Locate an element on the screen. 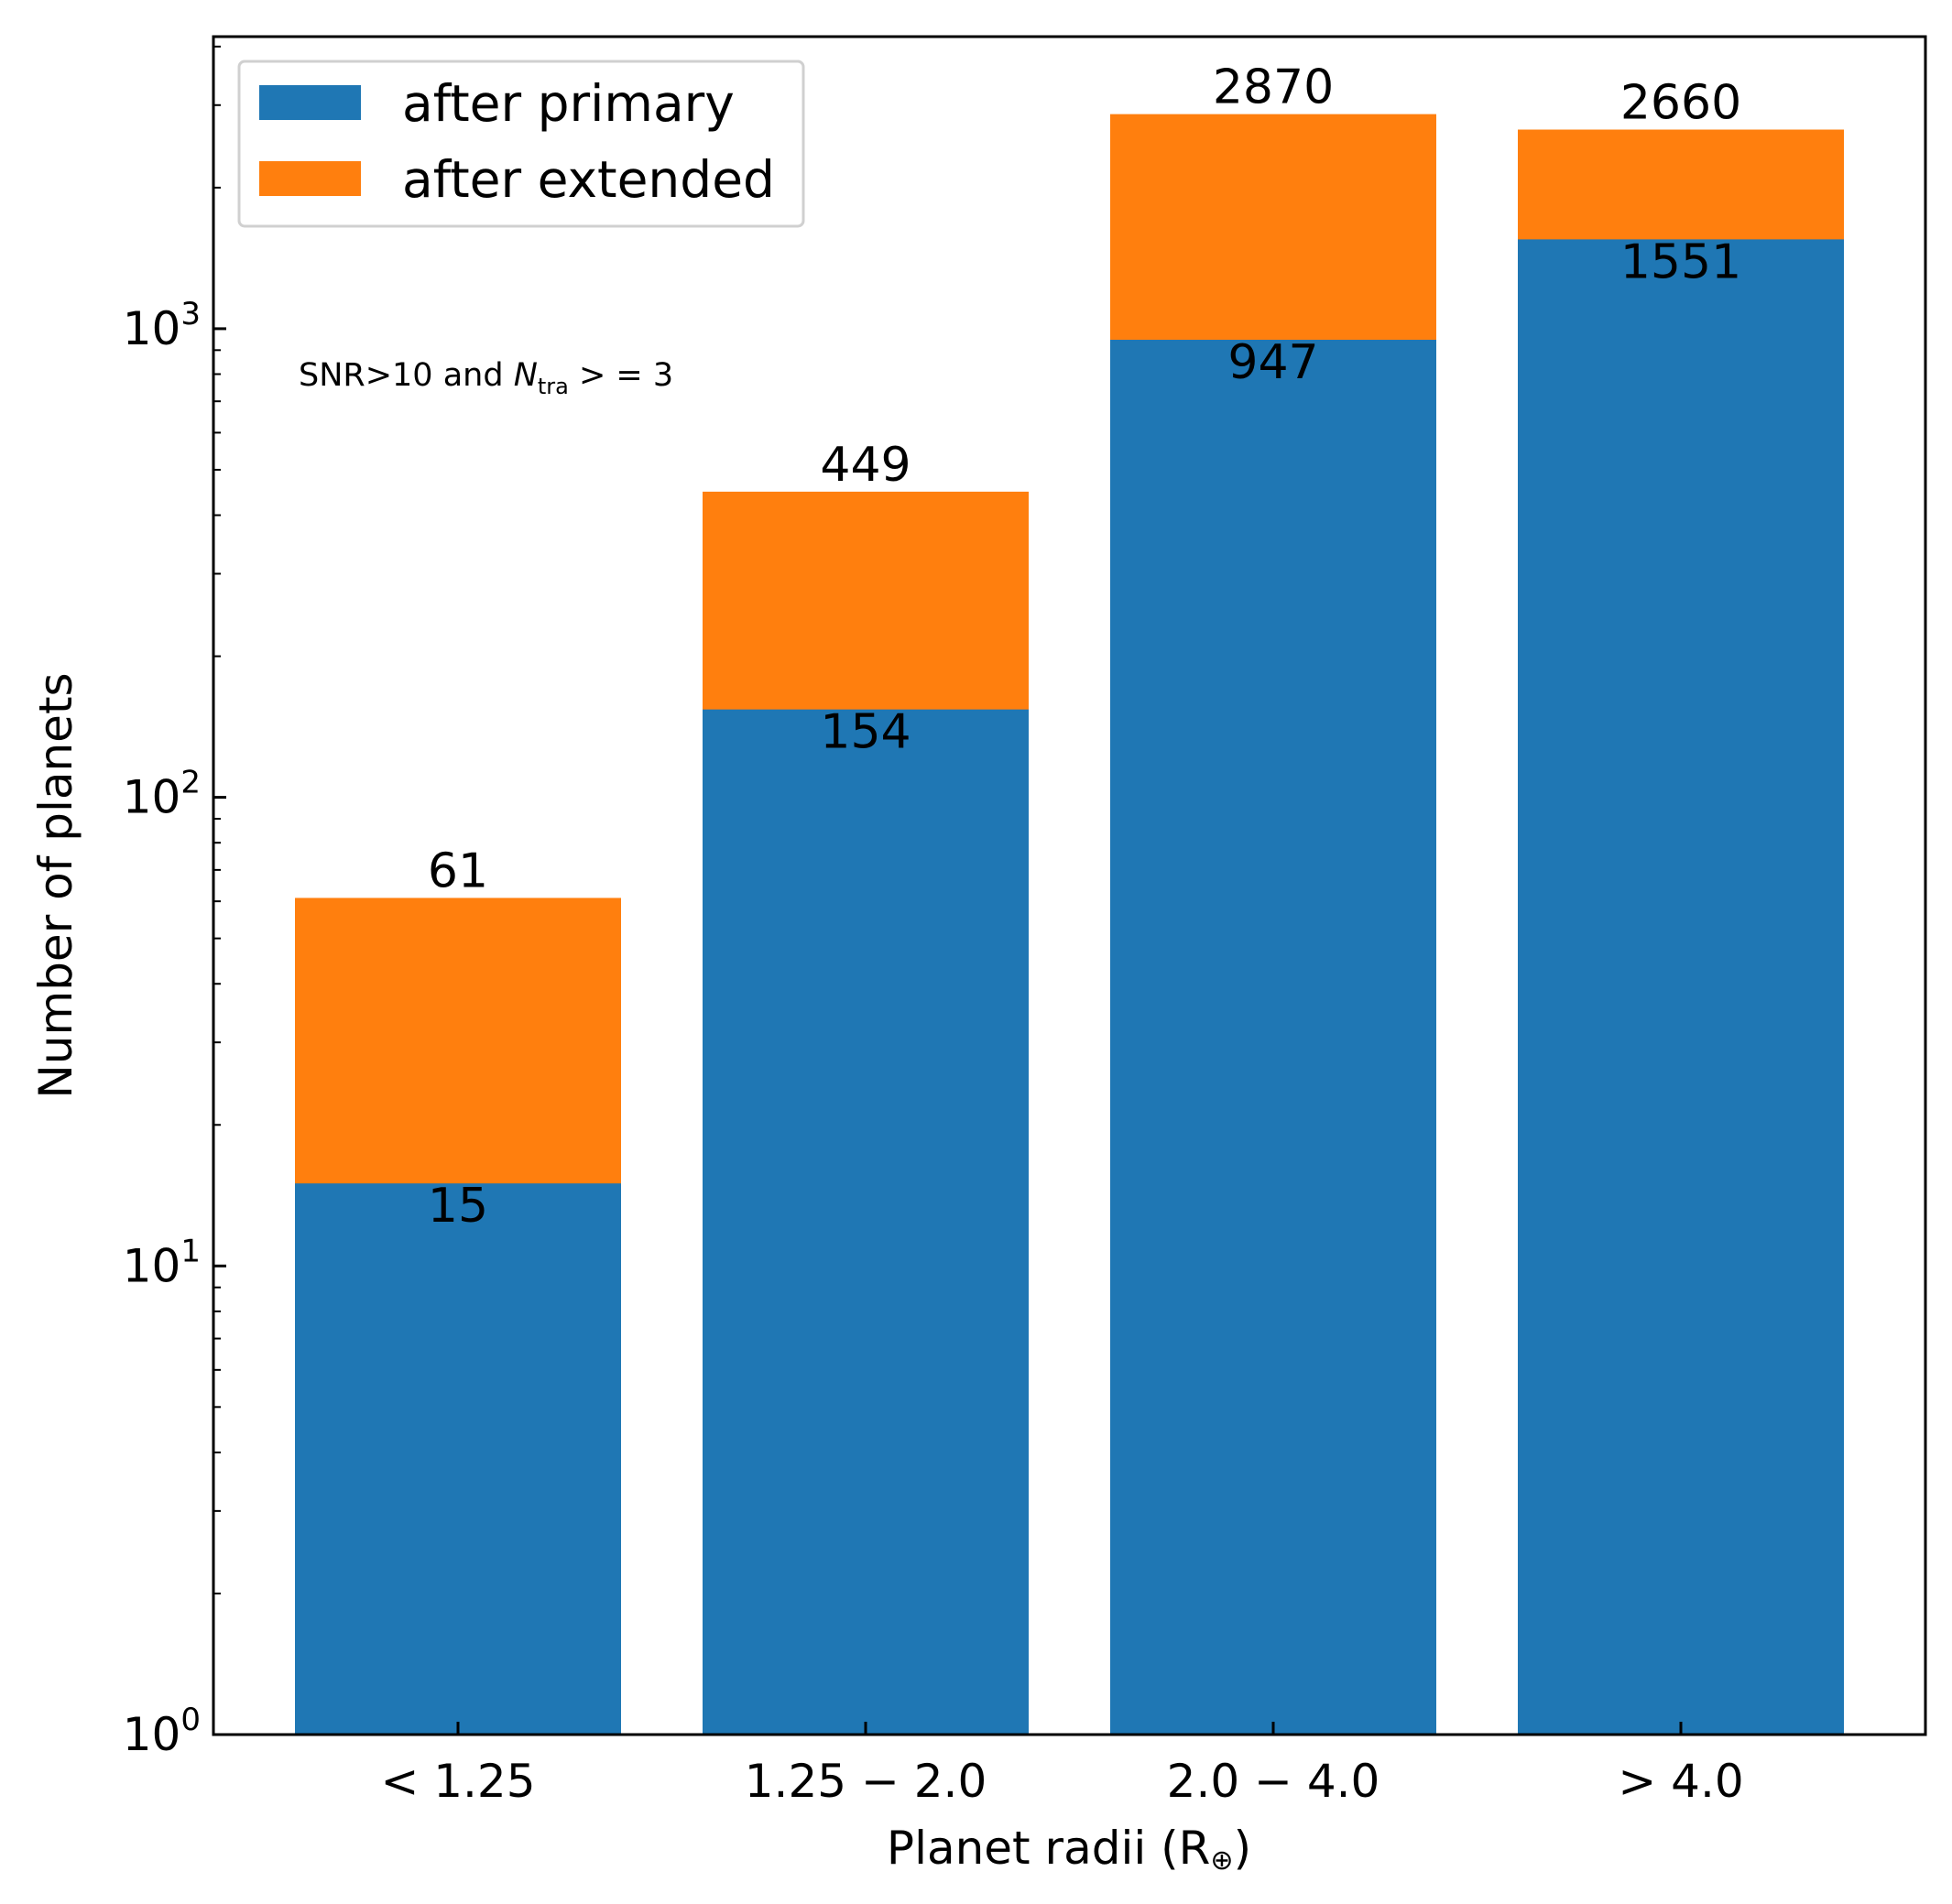 The width and height of the screenshot is (1952, 1904). inner-value-label-0: 15 is located at coordinates (458, 1206).